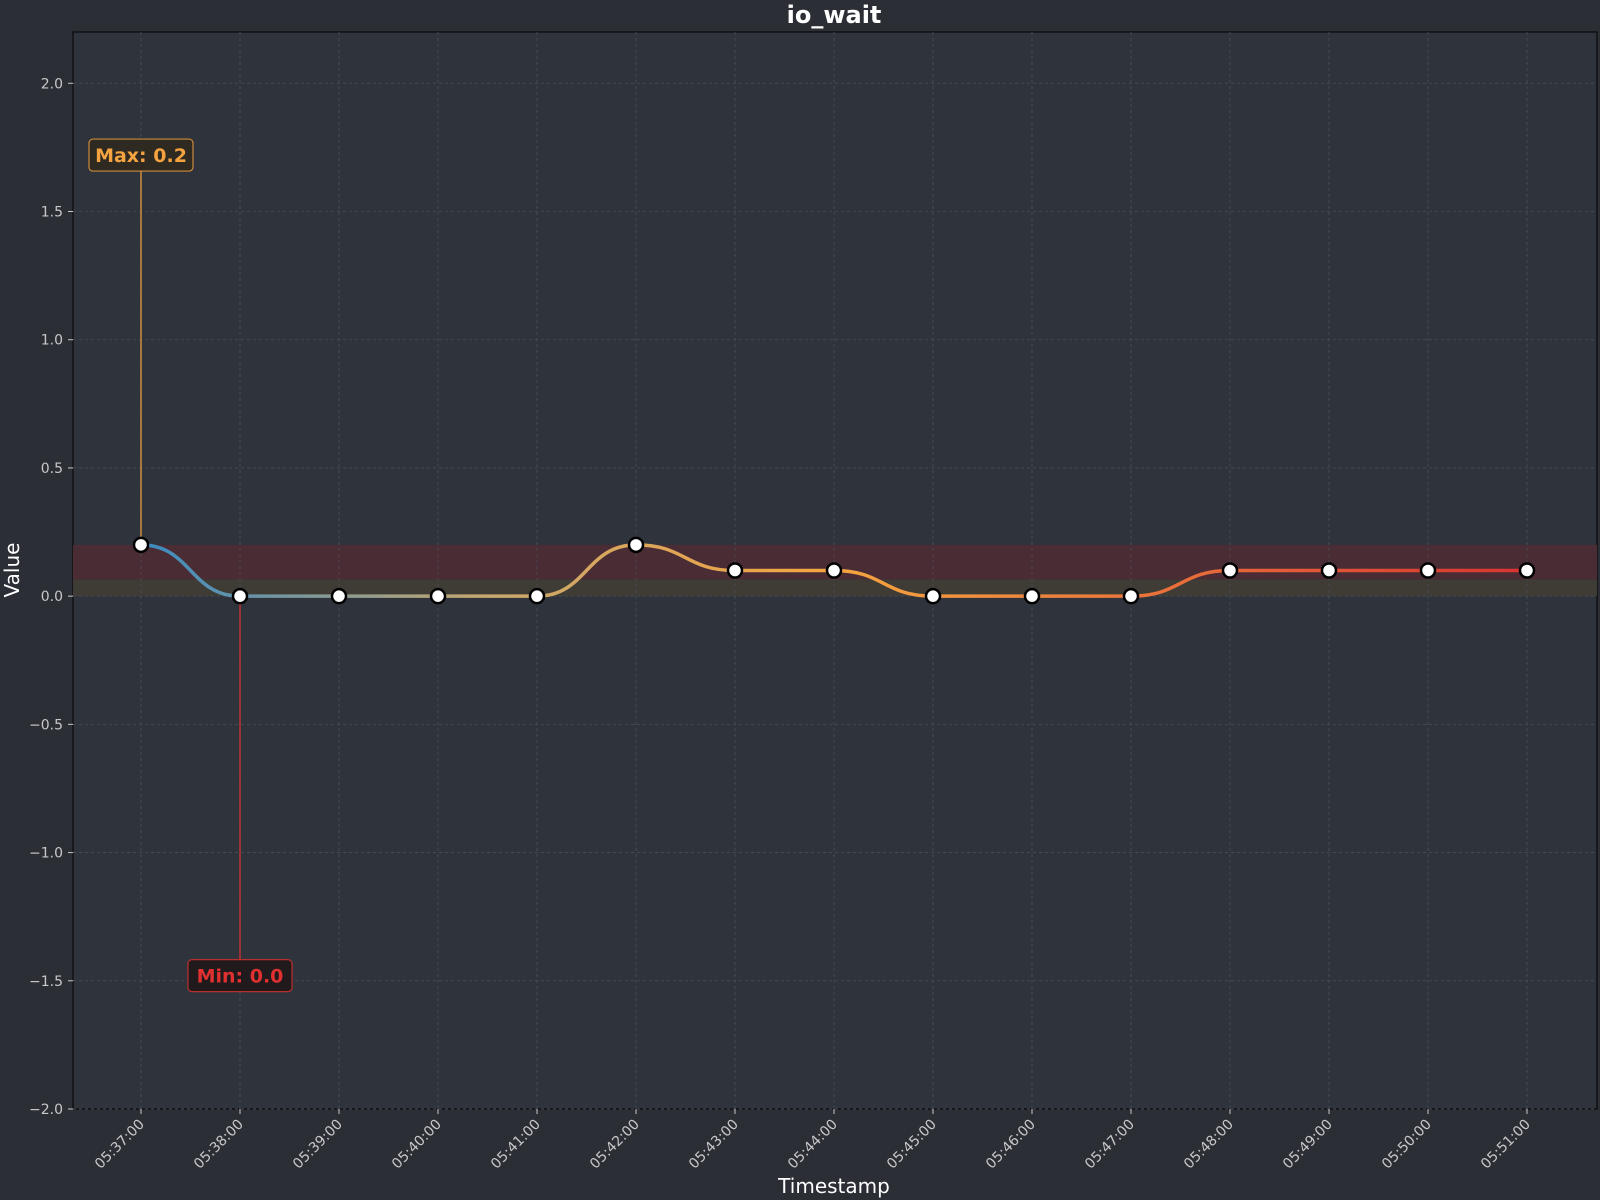 This screenshot has width=1600, height=1200. Describe the element at coordinates (120, 1145) in the screenshot. I see `x-tick-label: 05:37:00` at that location.